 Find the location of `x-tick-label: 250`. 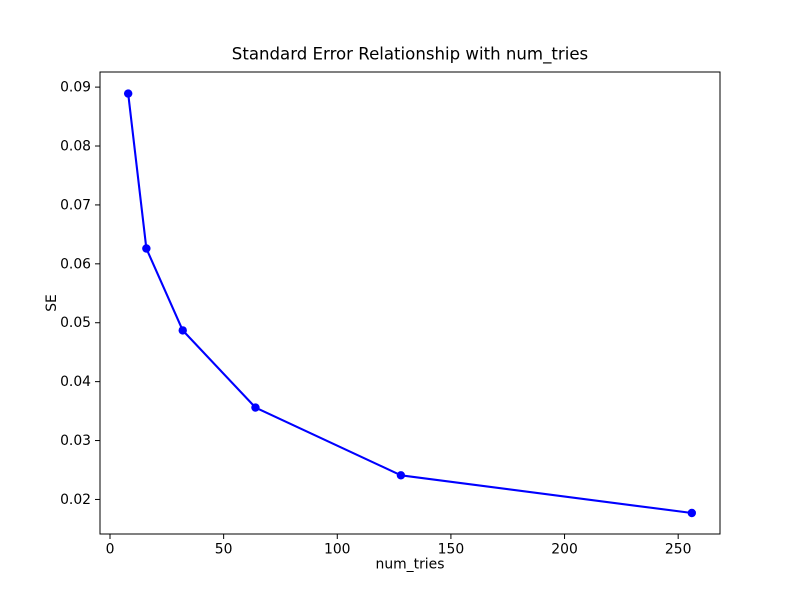

x-tick-label: 250 is located at coordinates (678, 550).